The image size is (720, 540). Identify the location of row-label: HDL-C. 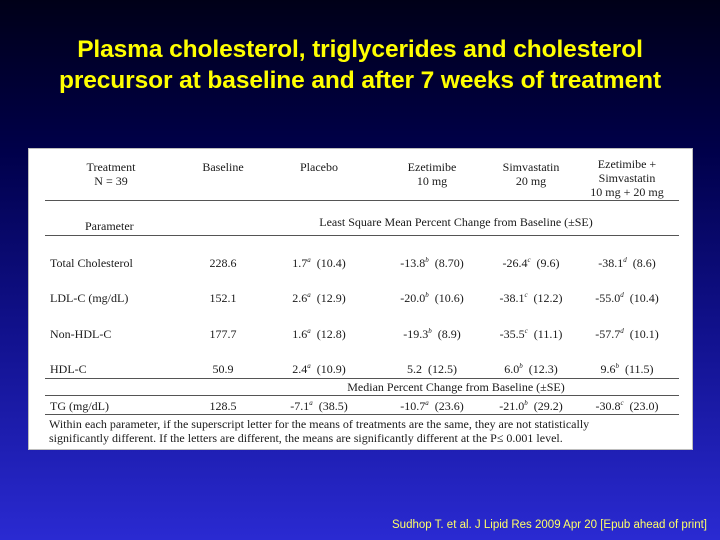
(68, 369).